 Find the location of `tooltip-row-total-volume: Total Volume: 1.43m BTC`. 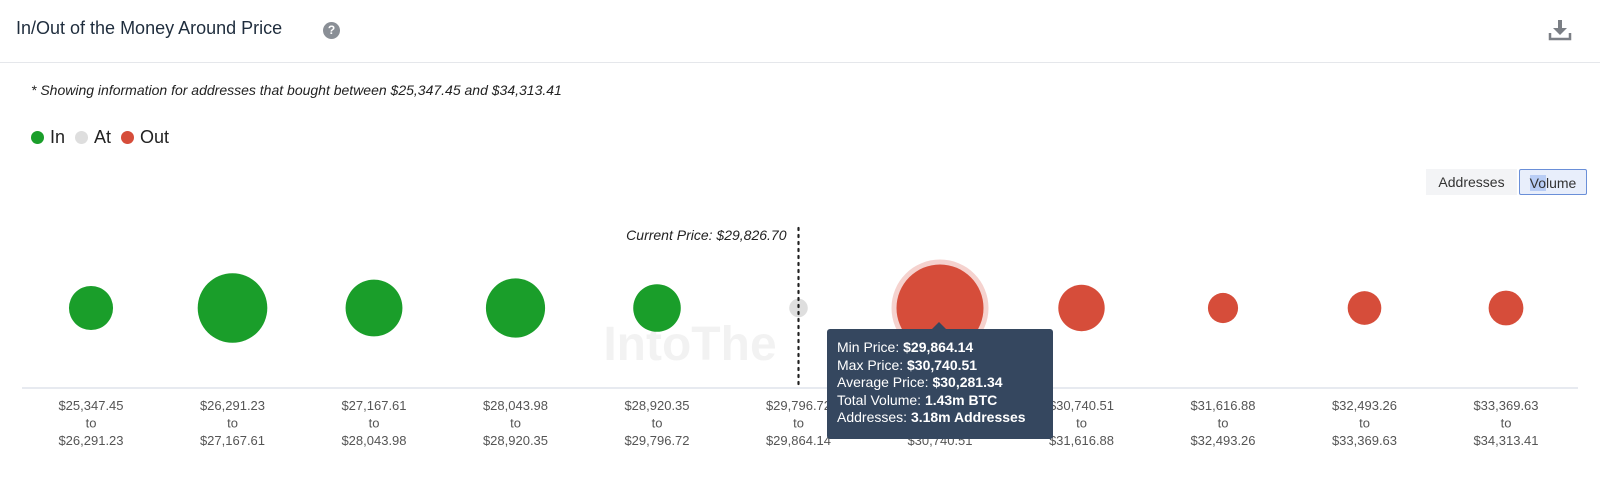

tooltip-row-total-volume: Total Volume: 1.43m BTC is located at coordinates (945, 401).